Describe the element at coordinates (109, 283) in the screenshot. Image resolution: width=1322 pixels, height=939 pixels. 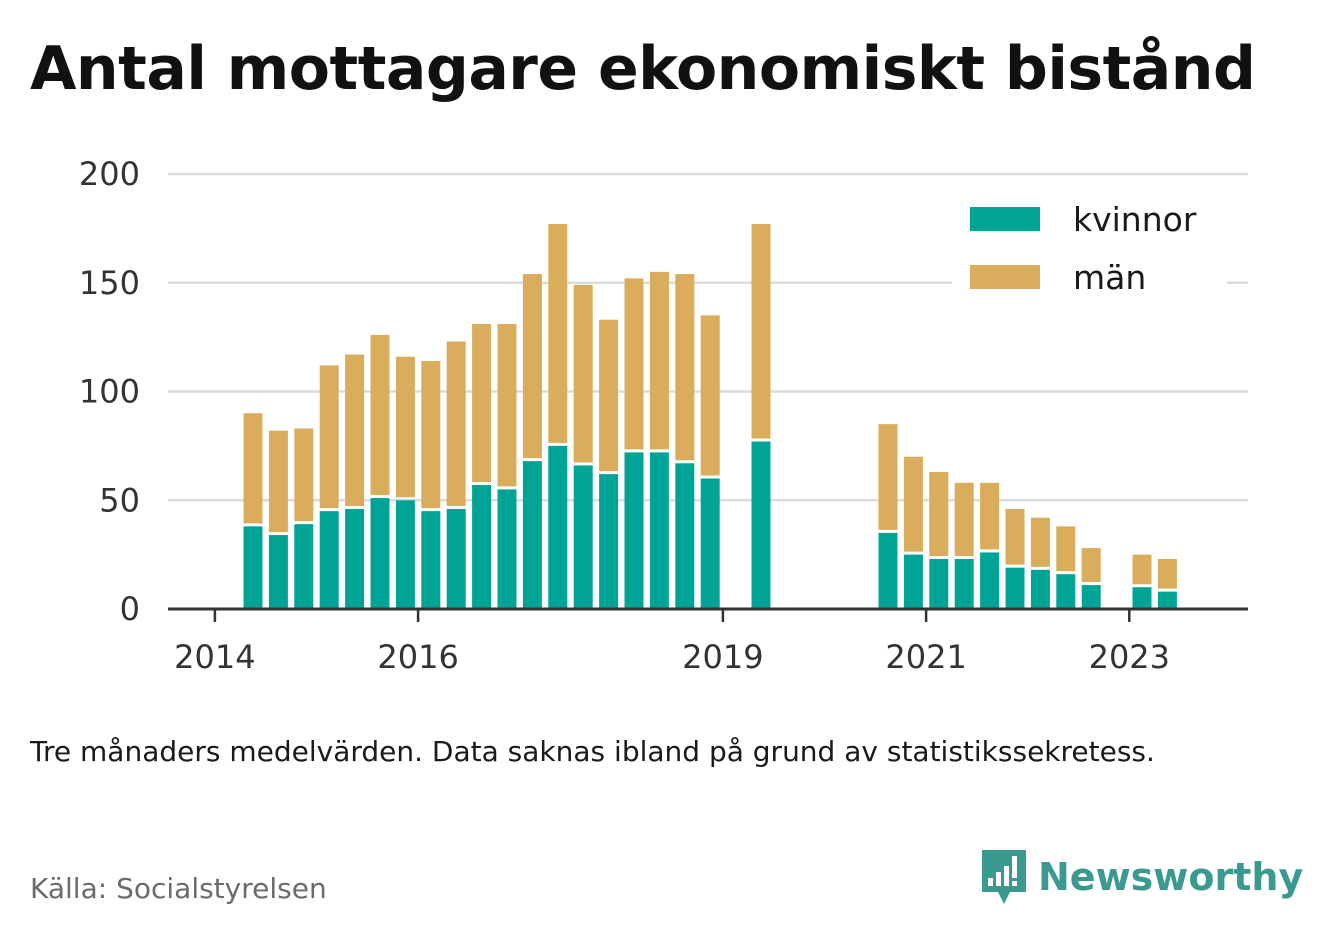
I see `y-tick-label: 150` at that location.